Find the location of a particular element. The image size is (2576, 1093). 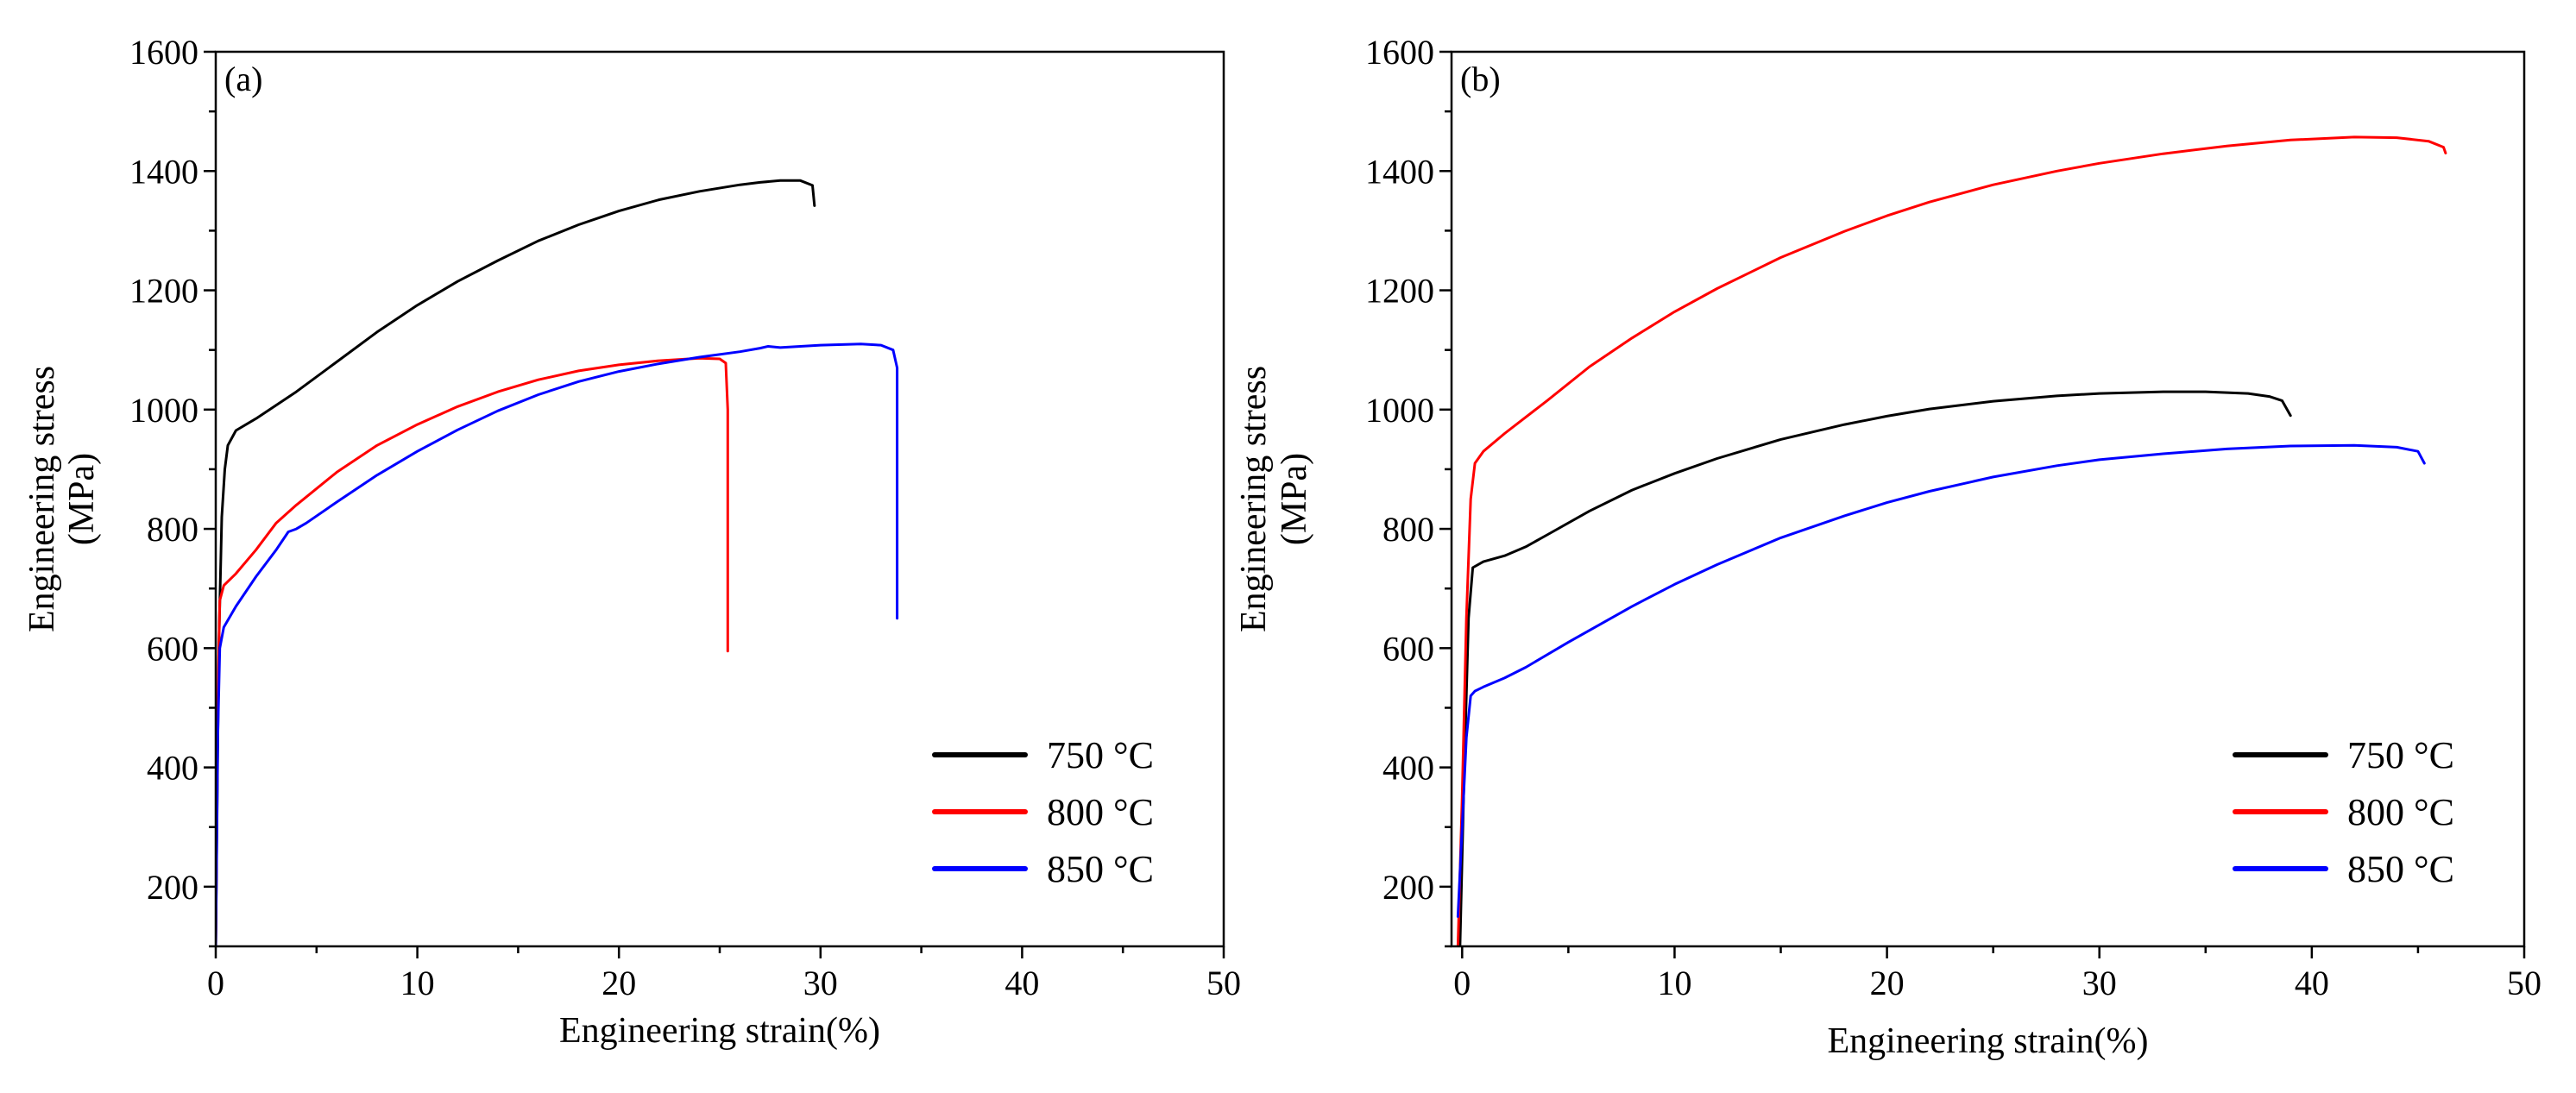

panel-label: (a) is located at coordinates (243, 79).